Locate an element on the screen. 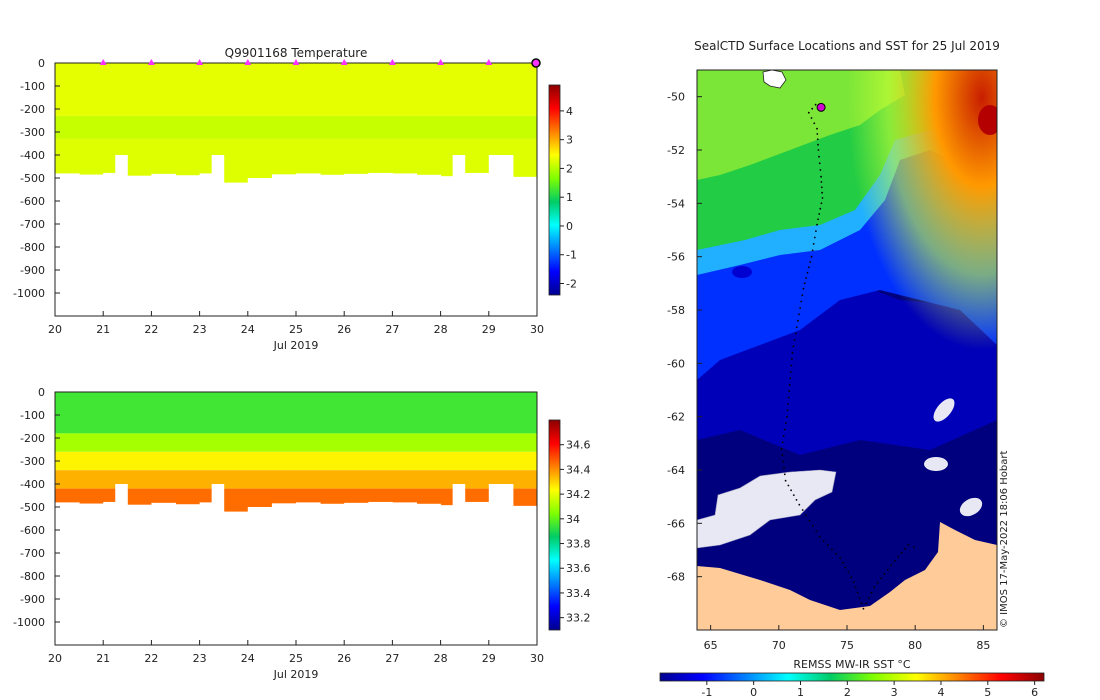 Image resolution: width=1100 pixels, height=700 pixels. map-x-tick-label-0: 65 is located at coordinates (711, 645).